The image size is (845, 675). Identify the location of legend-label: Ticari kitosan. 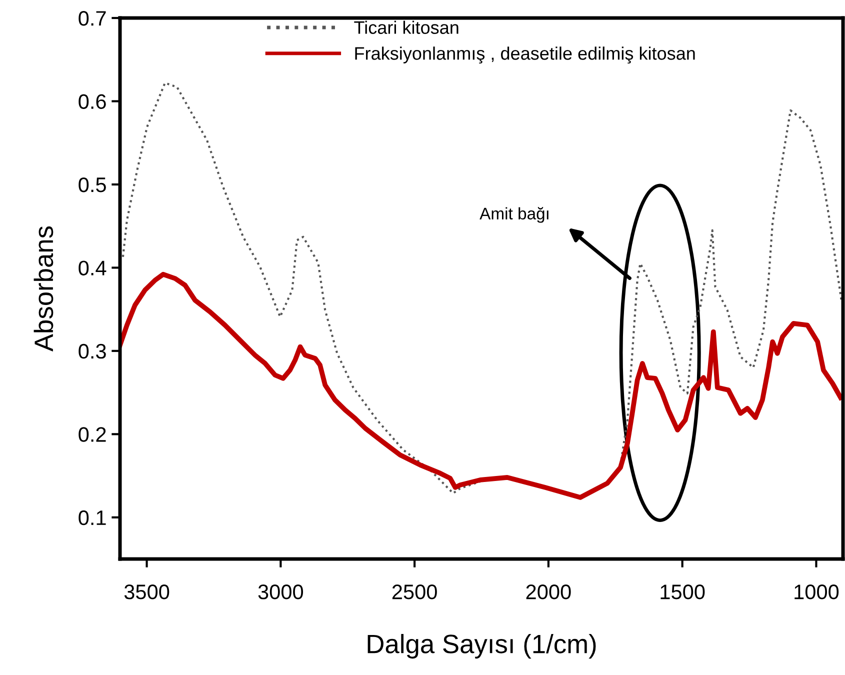
(406, 27).